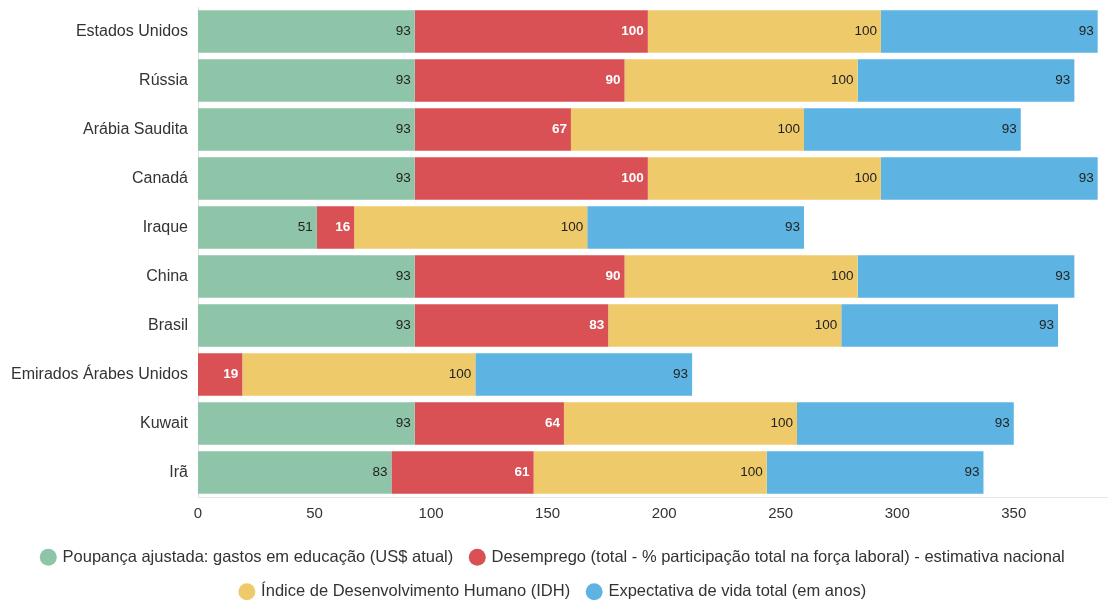 The image size is (1113, 610). What do you see at coordinates (131, 30) in the screenshot?
I see `y-tick-label: Estados Unidos` at bounding box center [131, 30].